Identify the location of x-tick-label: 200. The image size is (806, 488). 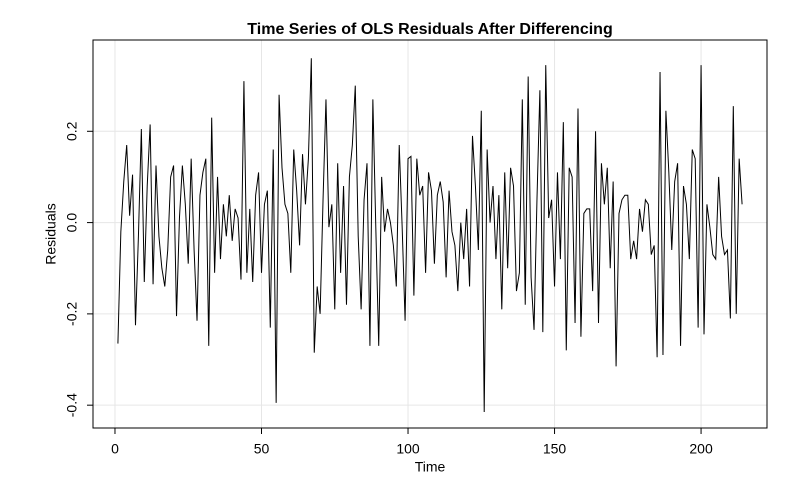
(701, 449).